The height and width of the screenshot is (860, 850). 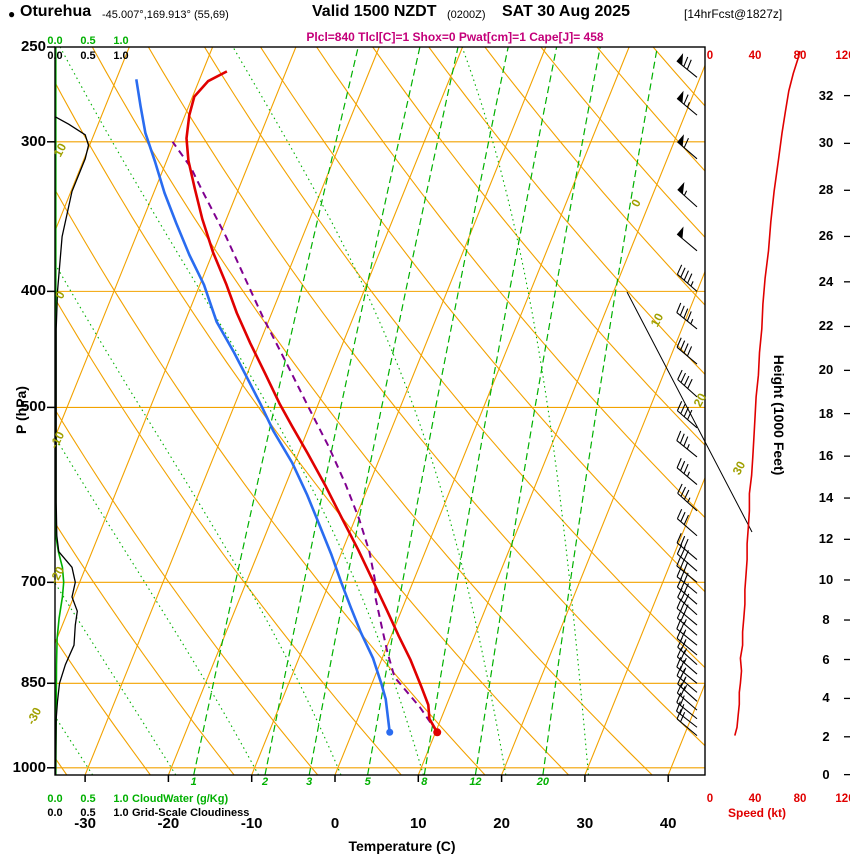 I want to click on surface-temperature-dot, so click(x=437, y=732).